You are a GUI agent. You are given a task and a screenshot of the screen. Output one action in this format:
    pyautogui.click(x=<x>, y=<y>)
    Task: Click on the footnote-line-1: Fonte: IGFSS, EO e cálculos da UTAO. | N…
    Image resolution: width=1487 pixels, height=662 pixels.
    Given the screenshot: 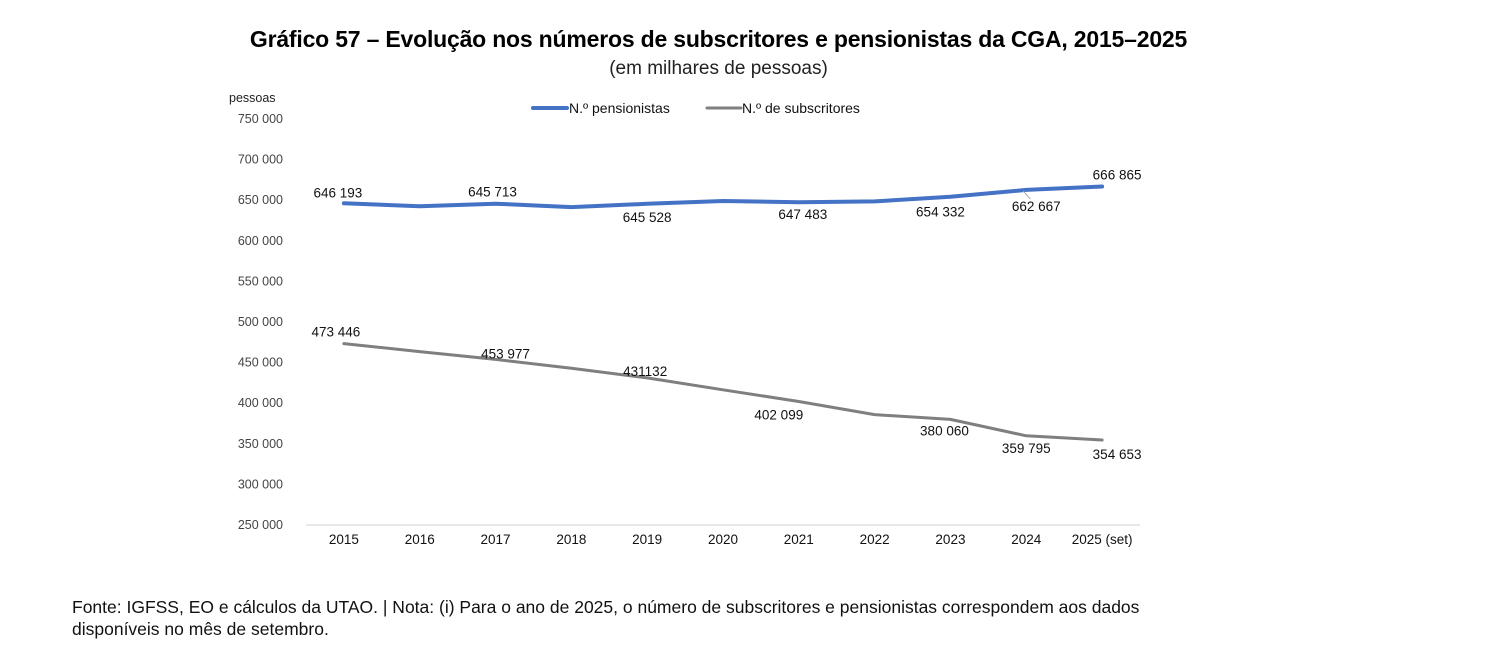 What is the action you would take?
    pyautogui.click(x=606, y=607)
    